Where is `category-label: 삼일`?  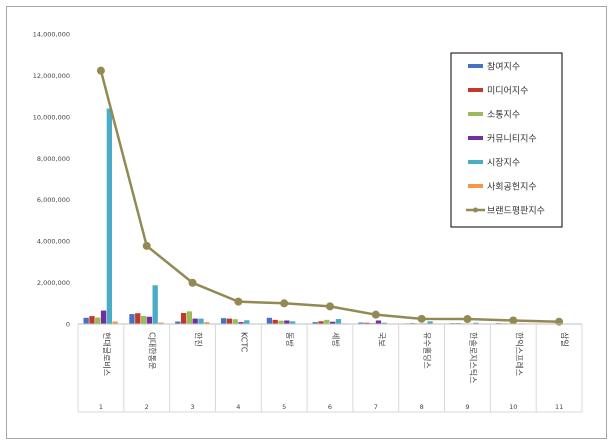 category-label: 삼일 is located at coordinates (565, 339).